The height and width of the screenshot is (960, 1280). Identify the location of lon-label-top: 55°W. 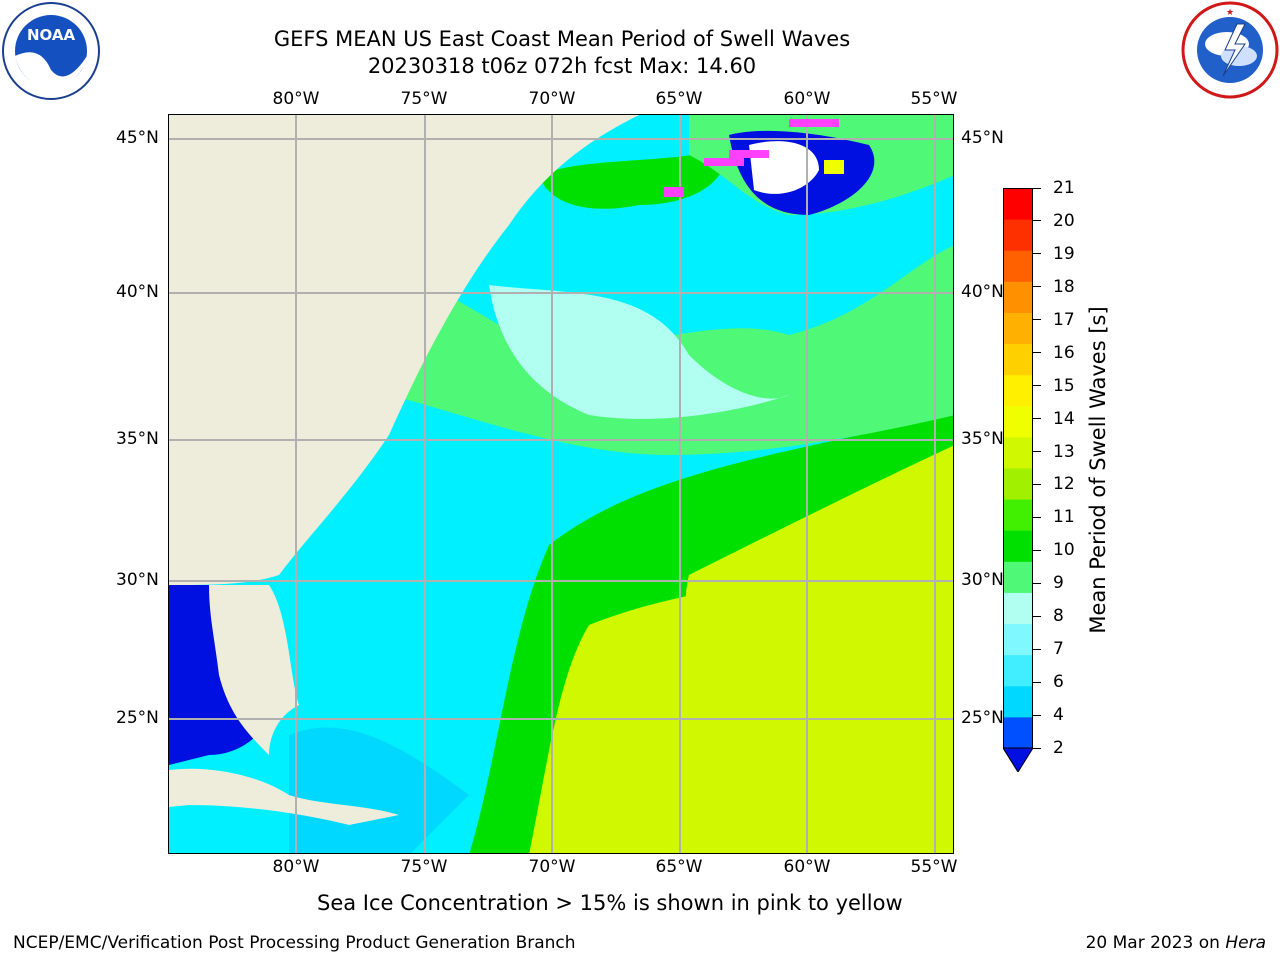
(934, 99).